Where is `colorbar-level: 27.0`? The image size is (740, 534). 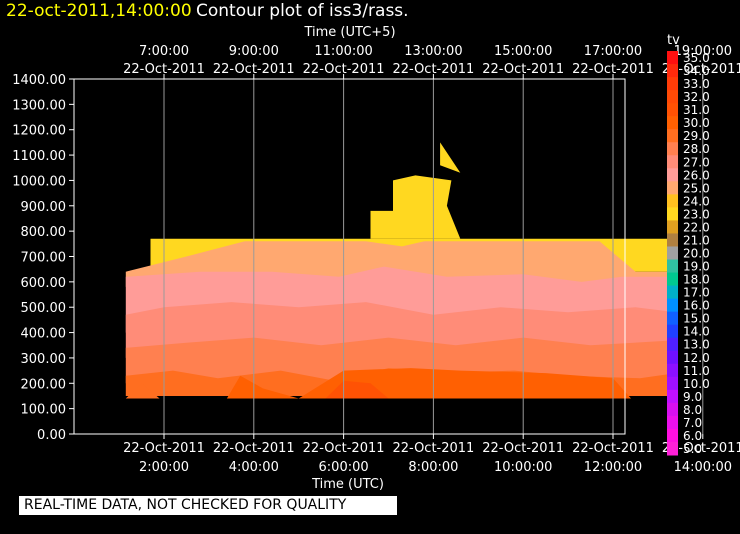
colorbar-level: 27.0 is located at coordinates (696, 162).